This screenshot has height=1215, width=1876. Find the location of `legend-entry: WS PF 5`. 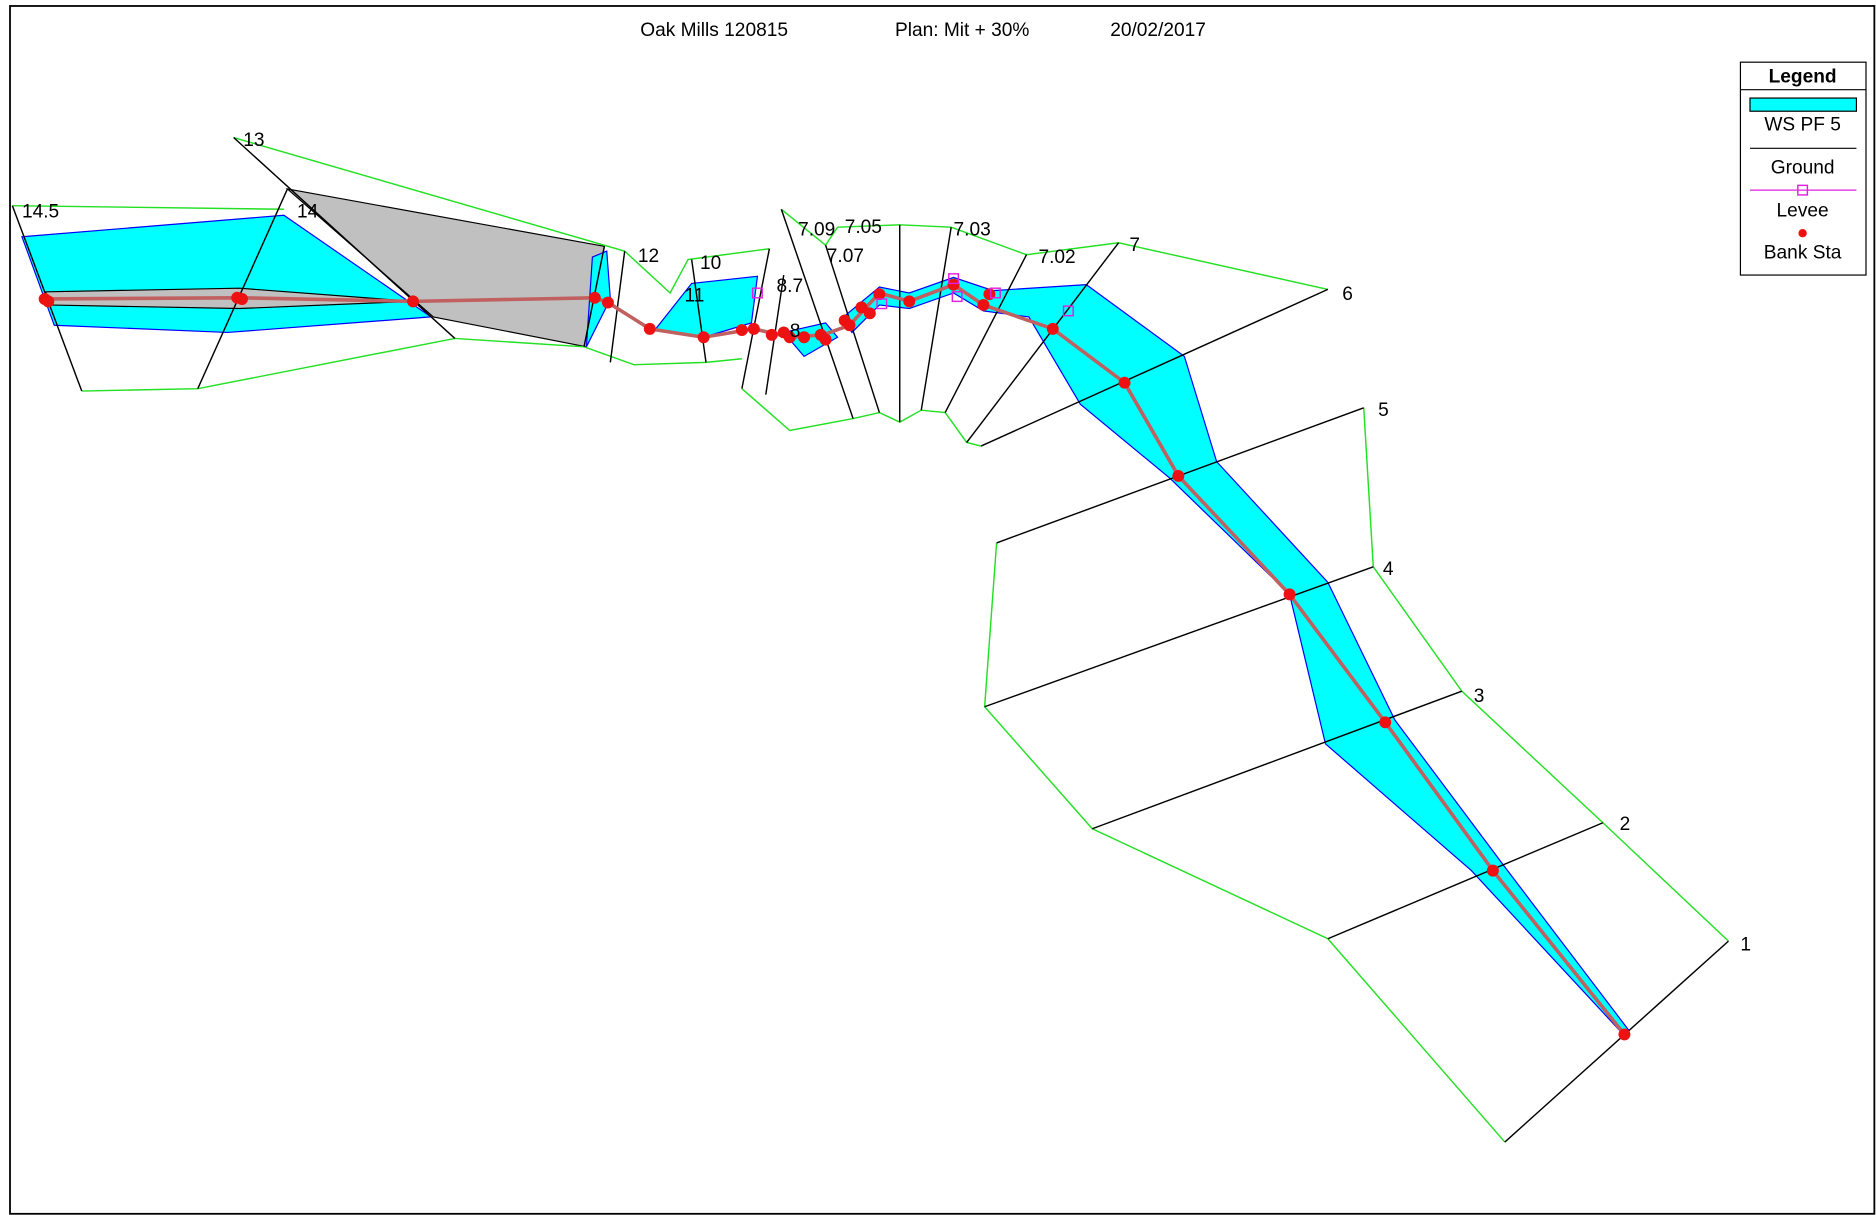

legend-entry: WS PF 5 is located at coordinates (1802, 124).